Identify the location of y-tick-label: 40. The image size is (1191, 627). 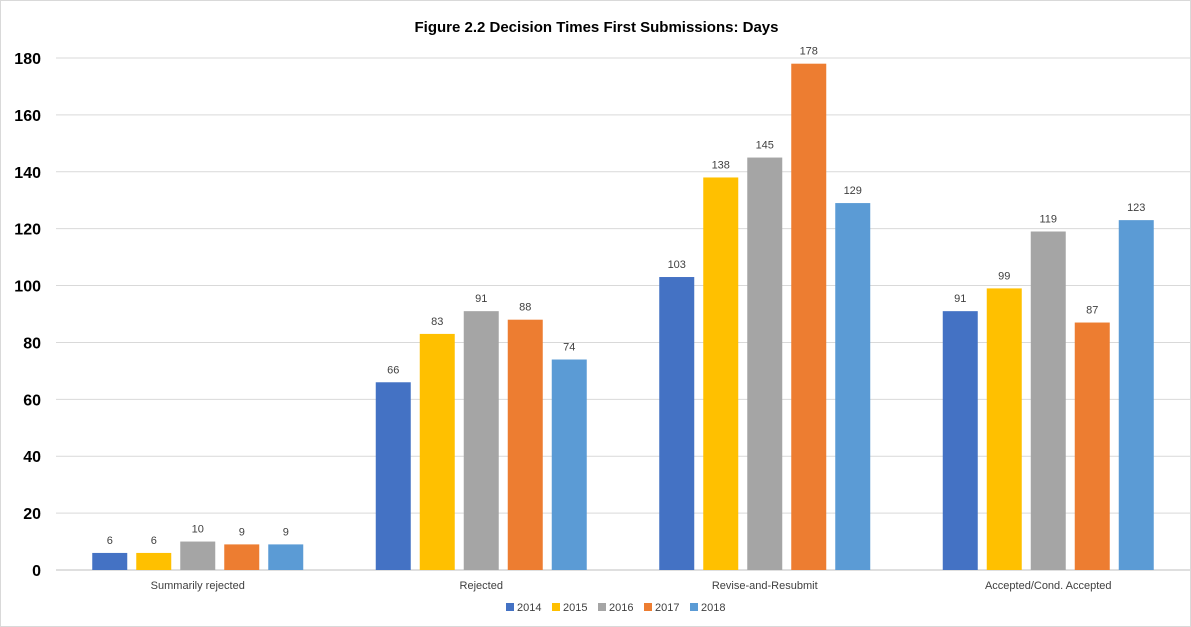
(32, 457).